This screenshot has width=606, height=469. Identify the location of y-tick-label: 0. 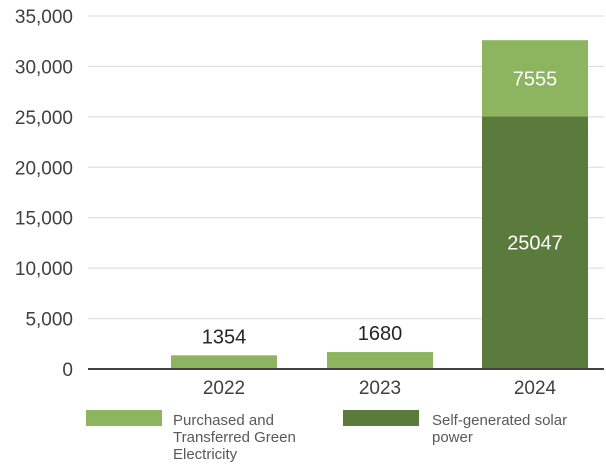
(67, 370).